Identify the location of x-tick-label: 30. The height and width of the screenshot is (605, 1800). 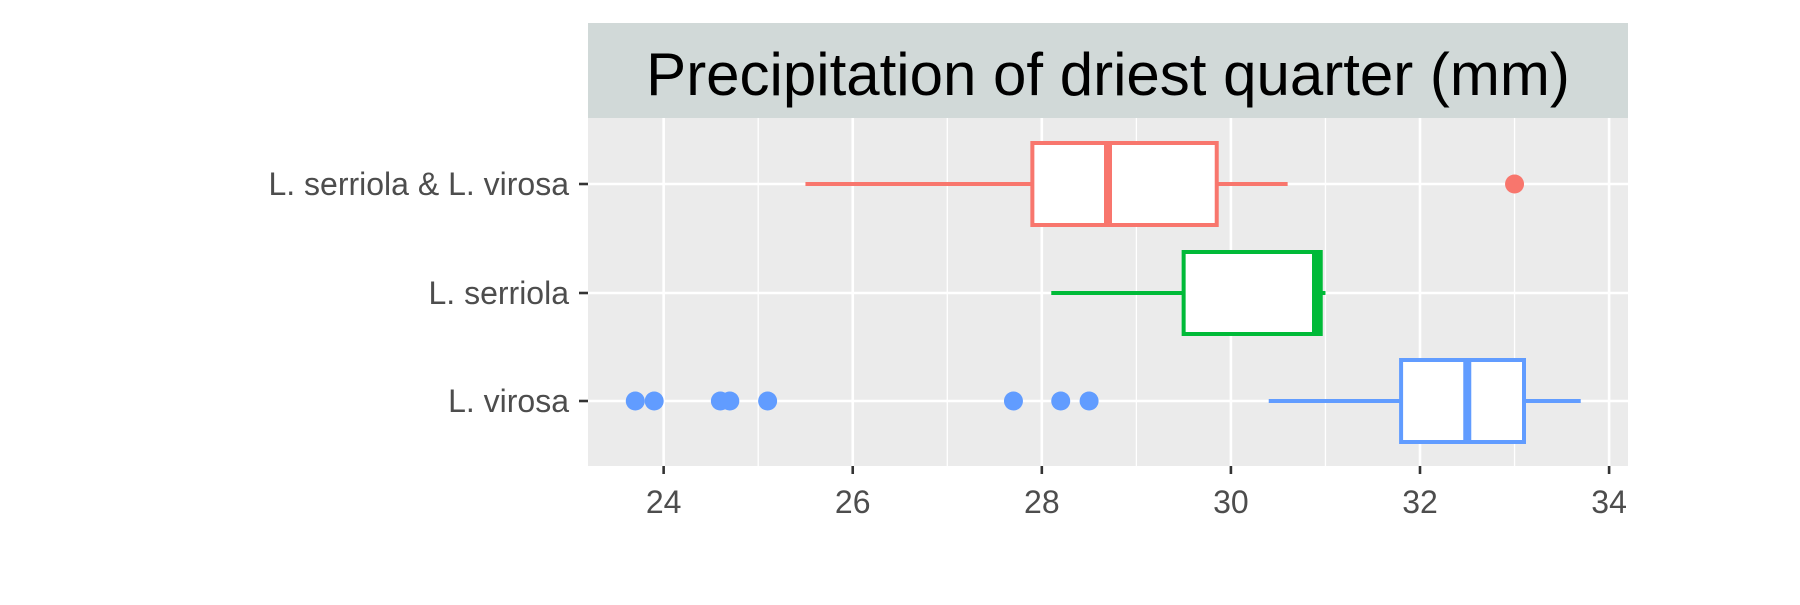
(1231, 502).